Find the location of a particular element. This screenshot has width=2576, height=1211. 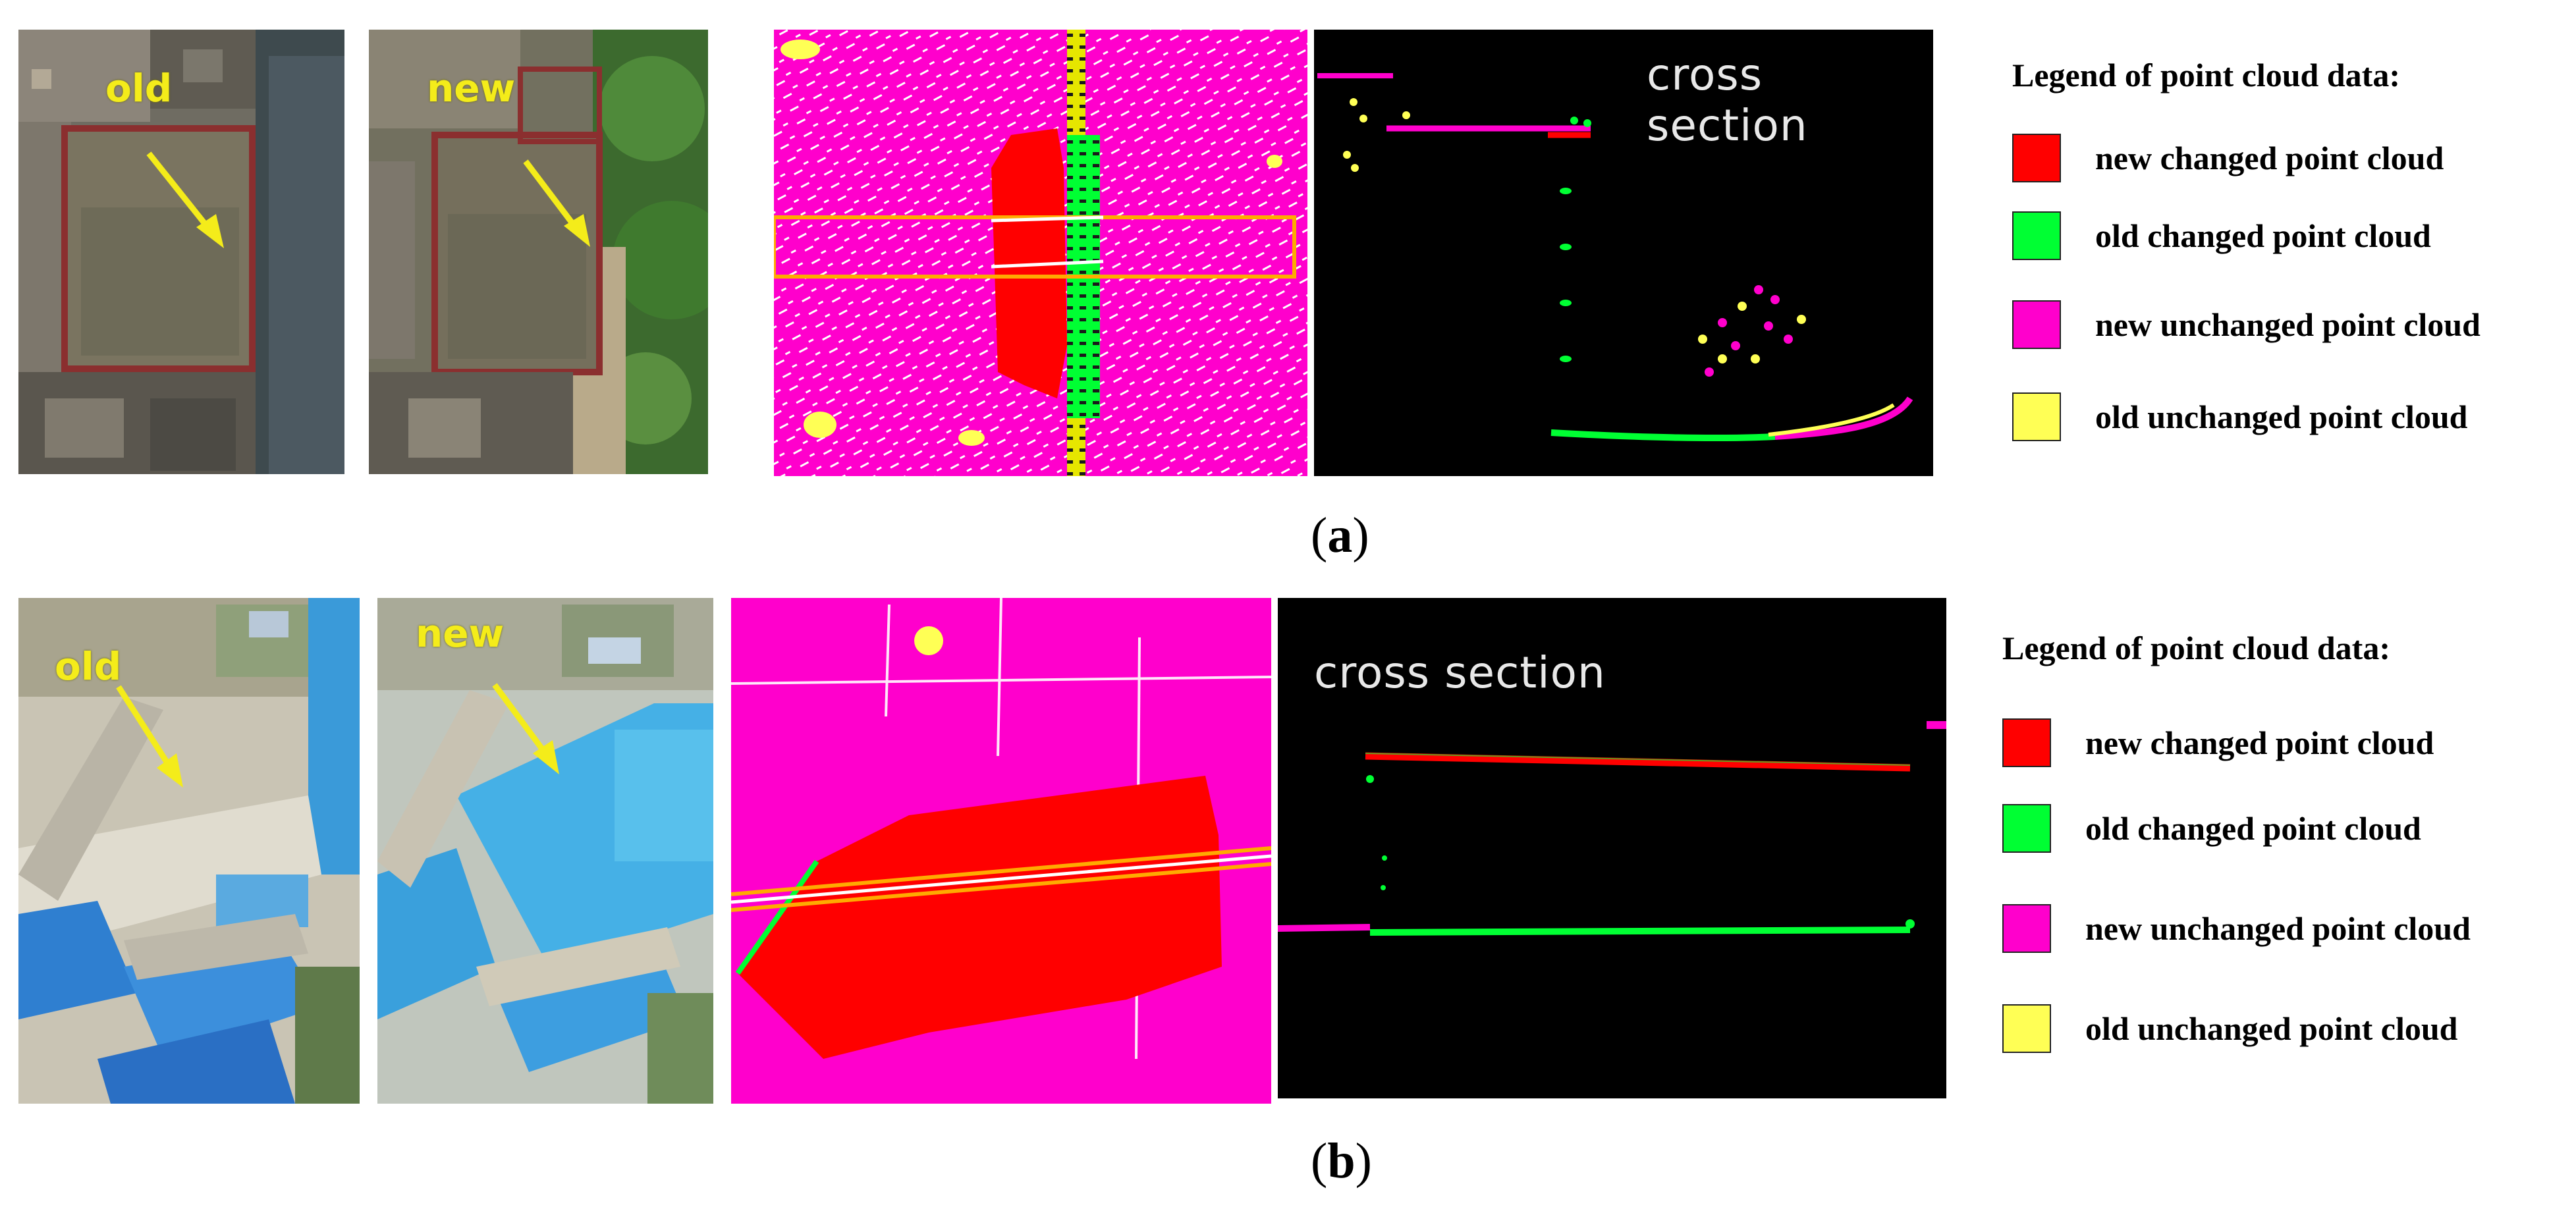

caption-a: (a) is located at coordinates (1340, 535).